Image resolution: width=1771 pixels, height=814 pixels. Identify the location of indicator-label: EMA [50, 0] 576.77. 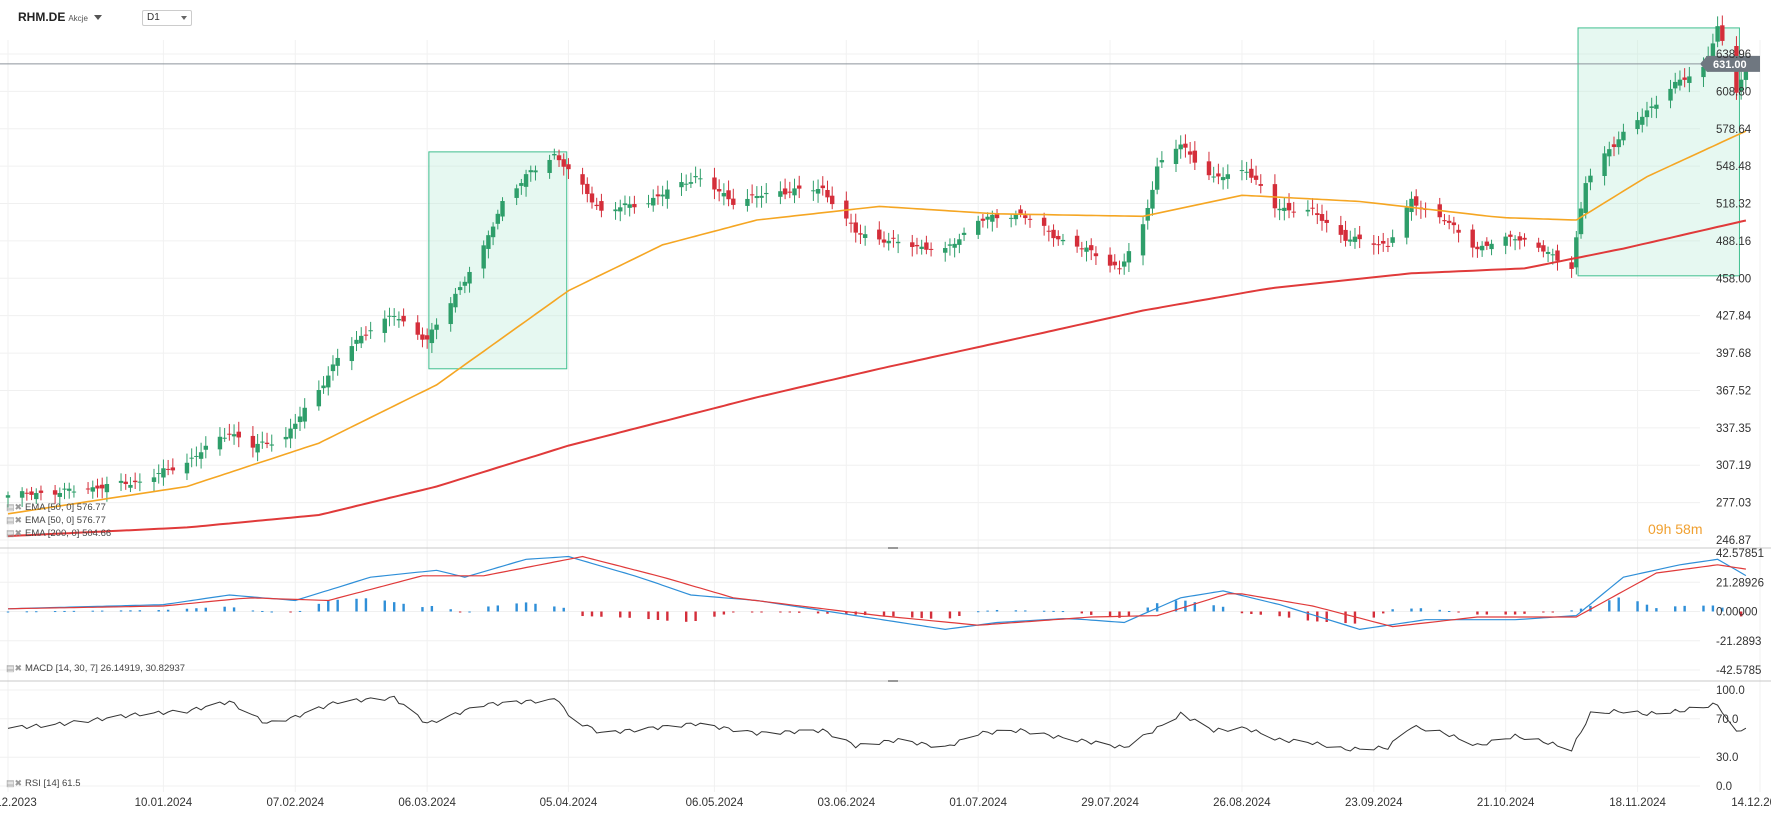
(65, 520).